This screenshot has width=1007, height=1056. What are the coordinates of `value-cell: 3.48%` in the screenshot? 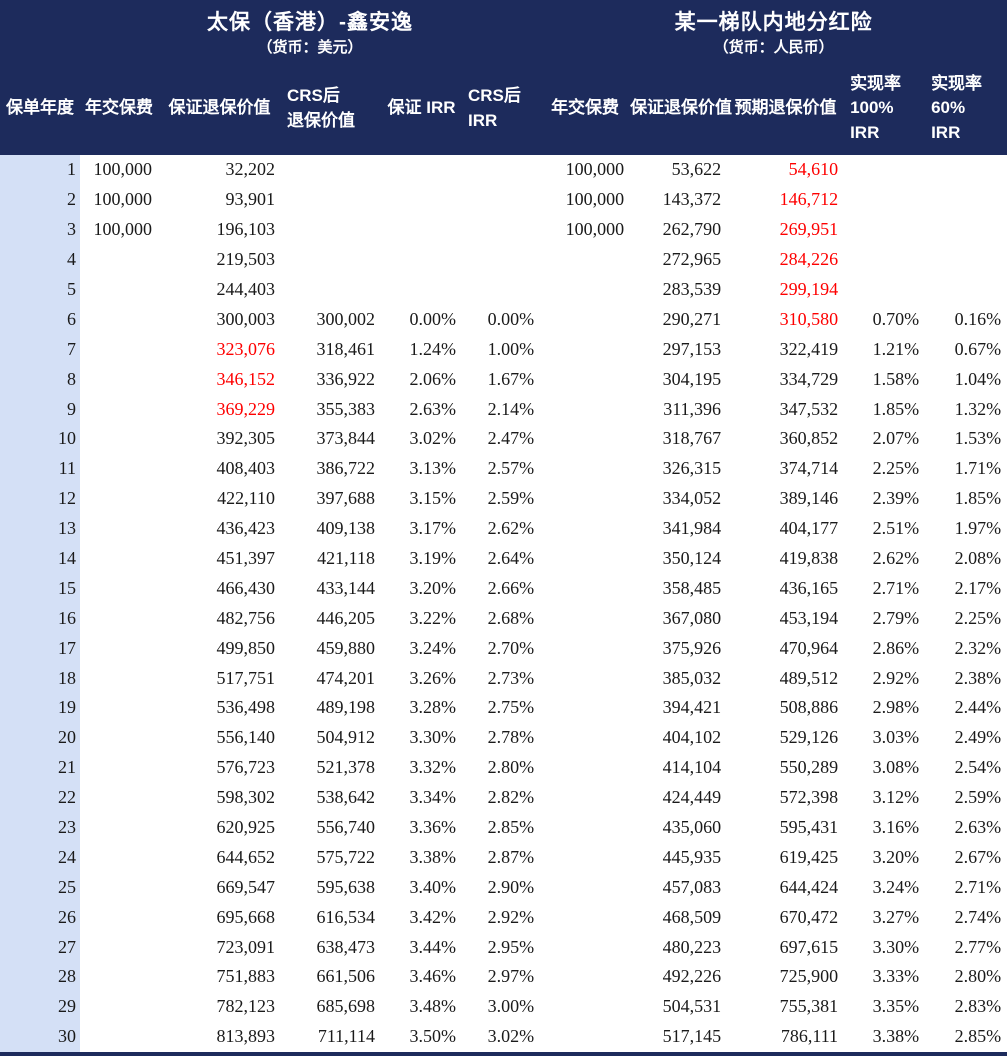 It's located at (433, 1006).